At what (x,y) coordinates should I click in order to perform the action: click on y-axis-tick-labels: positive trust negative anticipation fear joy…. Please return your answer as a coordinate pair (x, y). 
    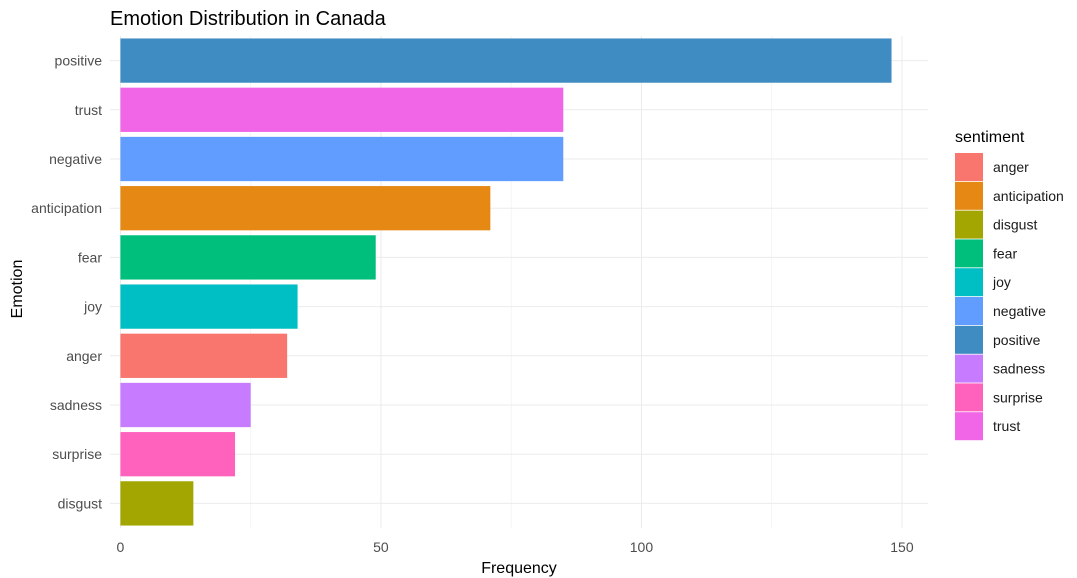
    Looking at the image, I should click on (66, 282).